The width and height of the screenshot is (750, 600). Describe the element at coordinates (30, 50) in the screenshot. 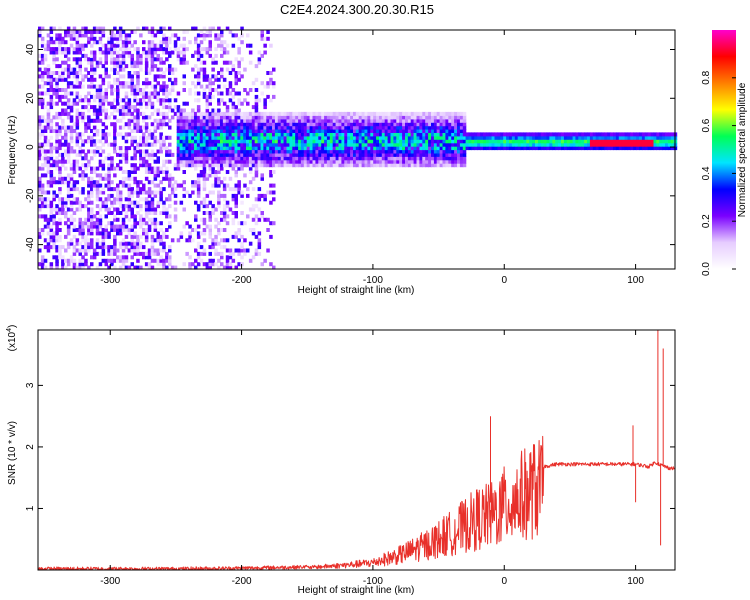

I see `y-tick-label: 40` at that location.